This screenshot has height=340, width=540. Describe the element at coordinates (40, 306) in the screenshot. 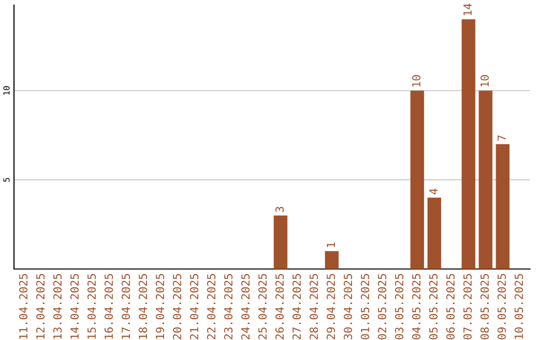

I see `x-tick-label: 12.04.2025` at that location.